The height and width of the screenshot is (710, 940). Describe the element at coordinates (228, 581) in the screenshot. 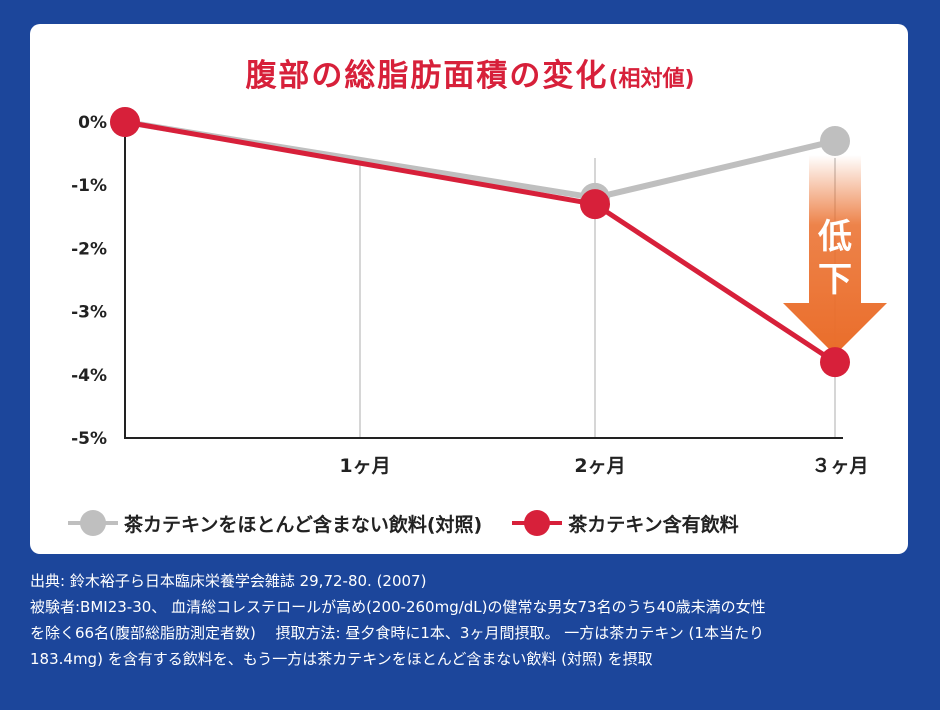

I see `footnote-source: 出典: 鈴木裕子ら日本臨床栄養学会雑誌 29,72-80. (2007)` at that location.